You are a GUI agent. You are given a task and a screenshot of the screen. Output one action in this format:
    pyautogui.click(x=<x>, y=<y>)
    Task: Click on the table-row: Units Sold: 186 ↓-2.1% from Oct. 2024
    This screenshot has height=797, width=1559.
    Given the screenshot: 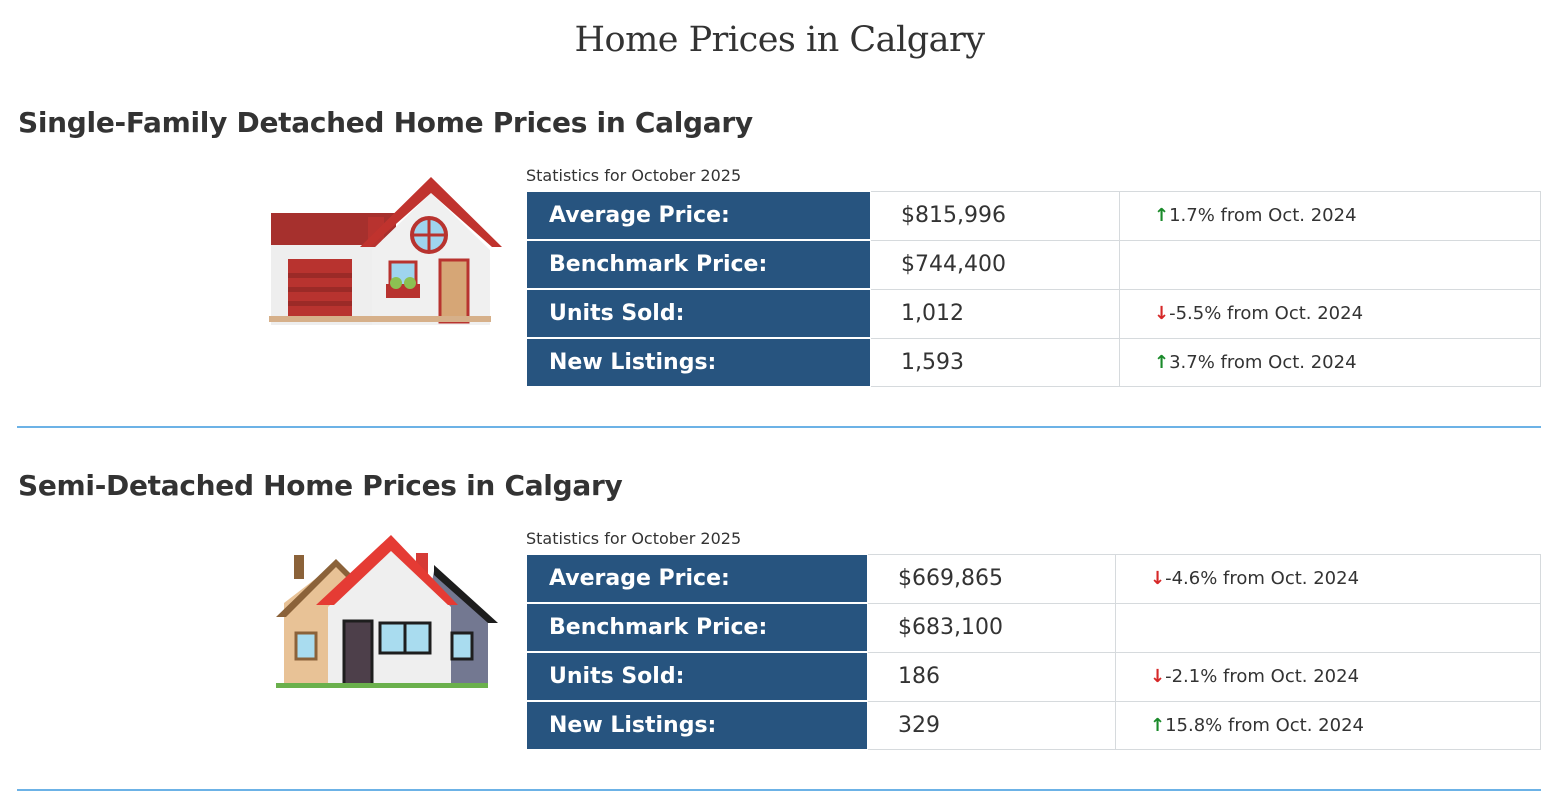 What is the action you would take?
    pyautogui.click(x=1033, y=676)
    